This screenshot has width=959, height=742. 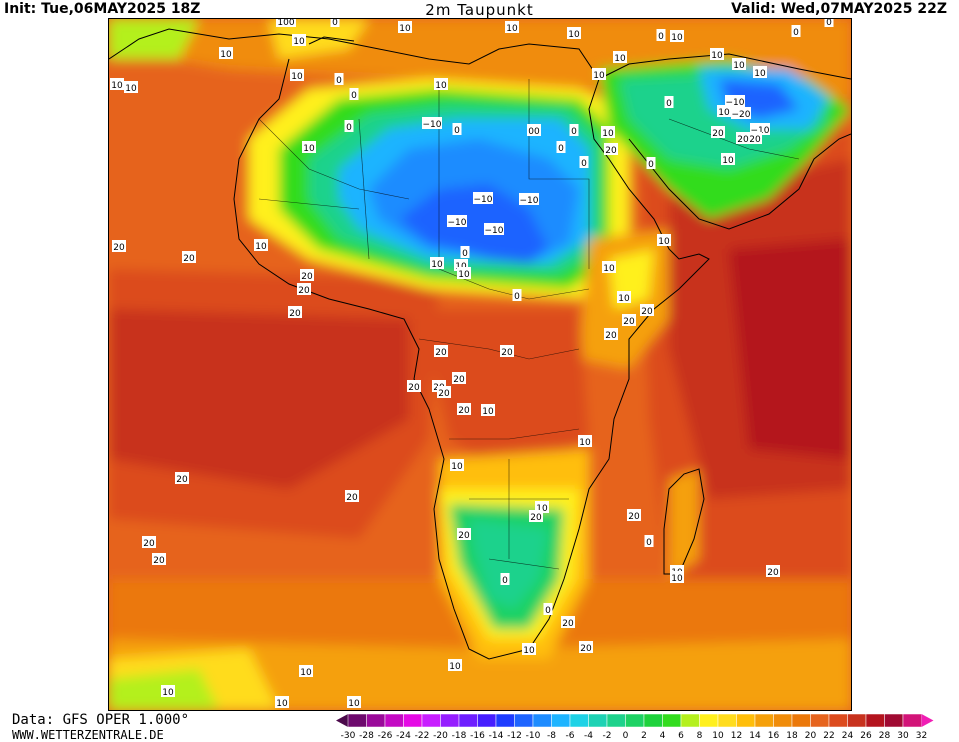 What do you see at coordinates (570, 736) in the screenshot?
I see `legend-tick-label: -6` at bounding box center [570, 736].